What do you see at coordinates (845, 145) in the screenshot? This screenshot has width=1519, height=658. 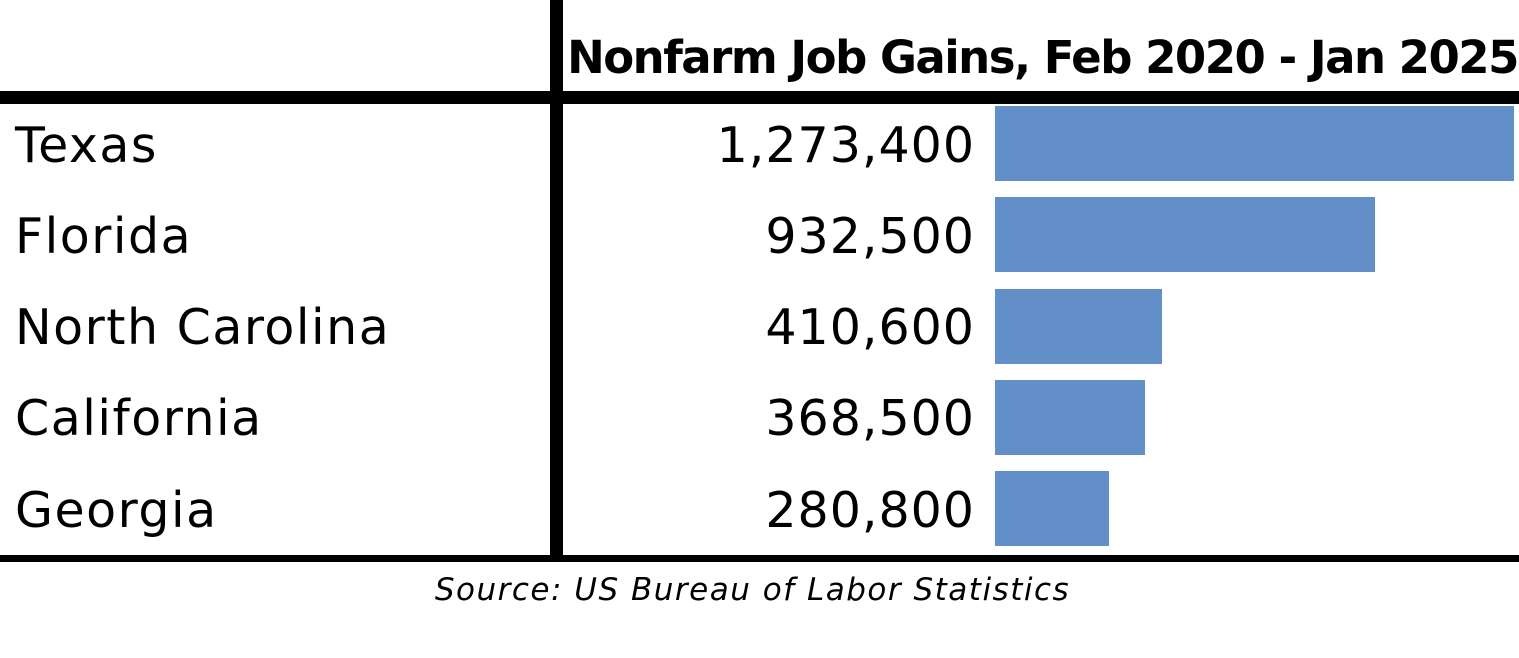 I see `row-value-label: 1,273,400` at bounding box center [845, 145].